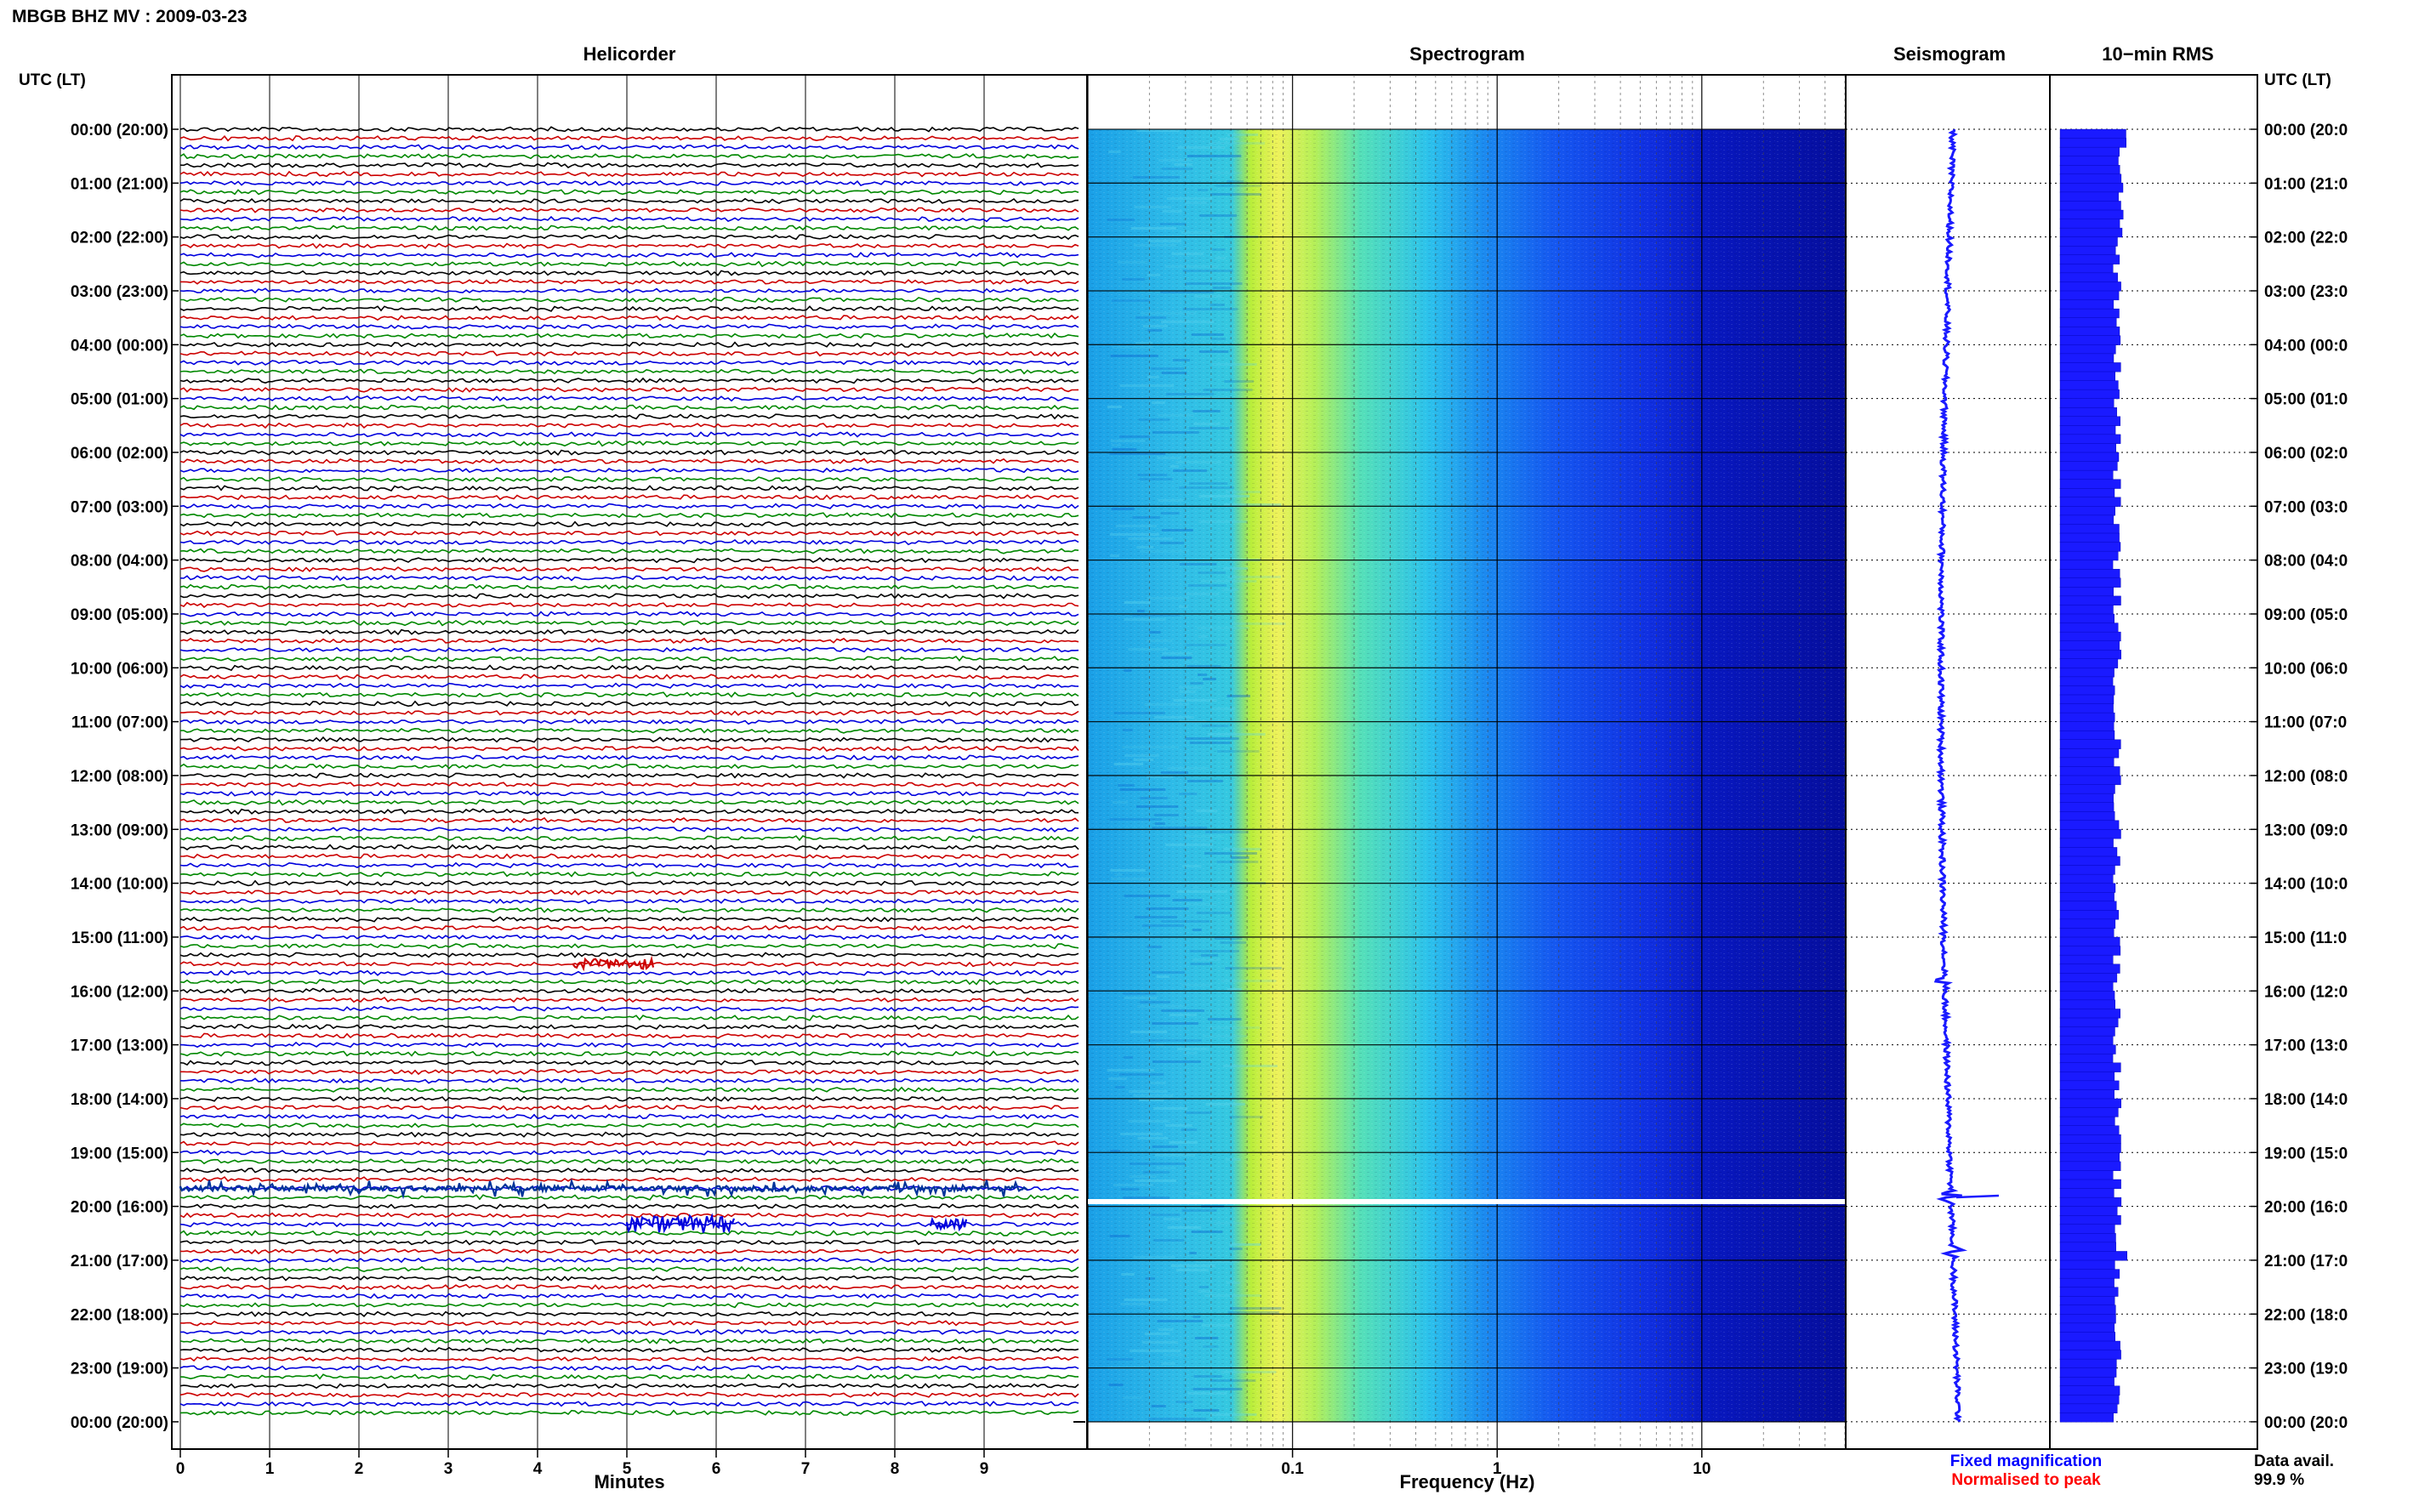 This screenshot has width=2419, height=1512. I want to click on right-time-label: 05:00 (01:0, so click(2306, 400).